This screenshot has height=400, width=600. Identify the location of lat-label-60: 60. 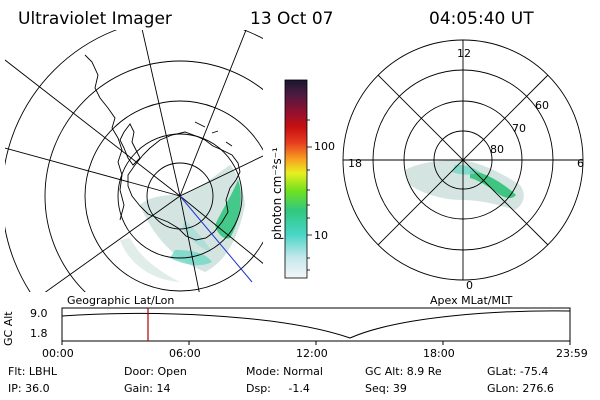
(542, 105).